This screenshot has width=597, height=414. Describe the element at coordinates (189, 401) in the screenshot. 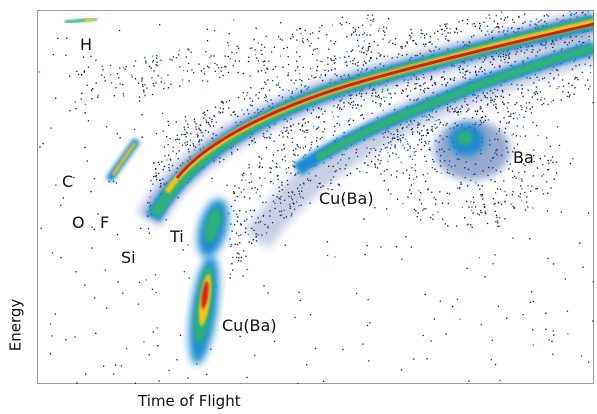

I see `x-axis-label: Time of Flight` at that location.